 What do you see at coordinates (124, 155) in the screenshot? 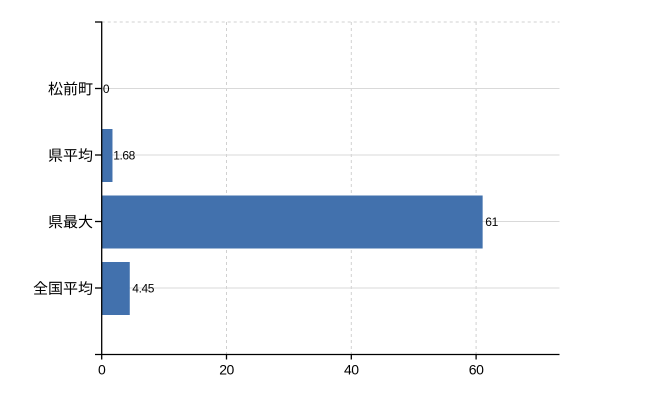
I see `svg-text: 1.68` at bounding box center [124, 155].